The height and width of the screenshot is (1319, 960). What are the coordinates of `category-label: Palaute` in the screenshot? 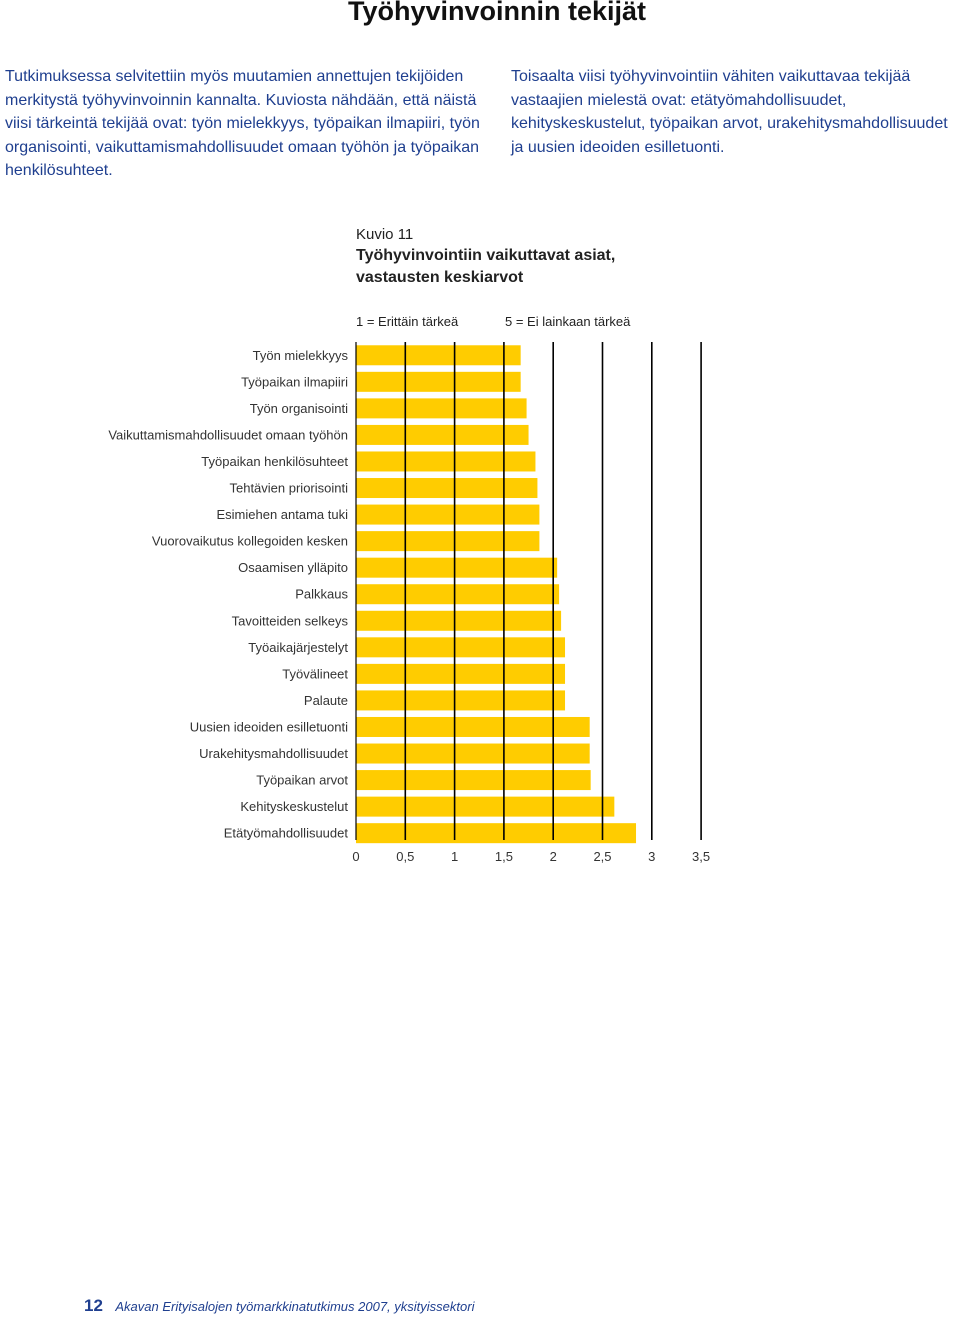 It's located at (326, 700).